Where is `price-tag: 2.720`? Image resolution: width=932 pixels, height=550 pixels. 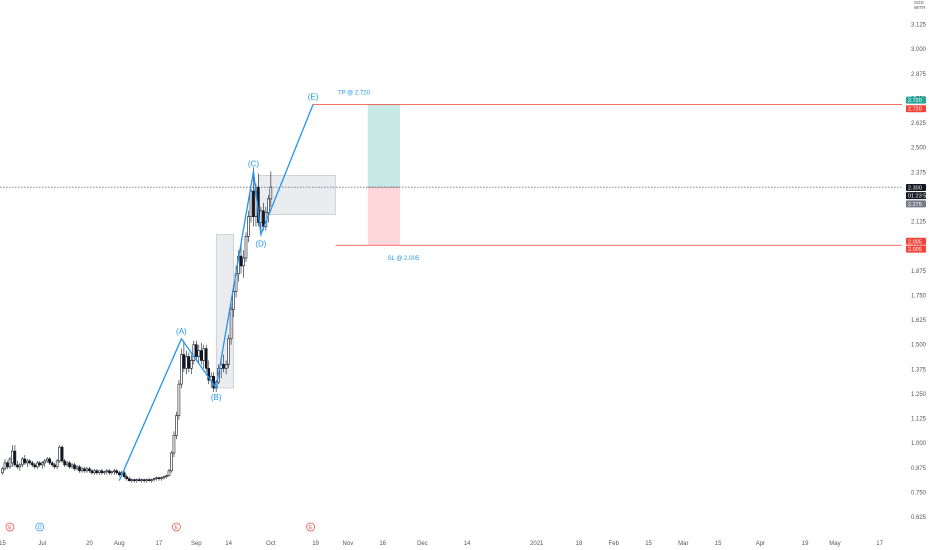
price-tag: 2.720 is located at coordinates (916, 109).